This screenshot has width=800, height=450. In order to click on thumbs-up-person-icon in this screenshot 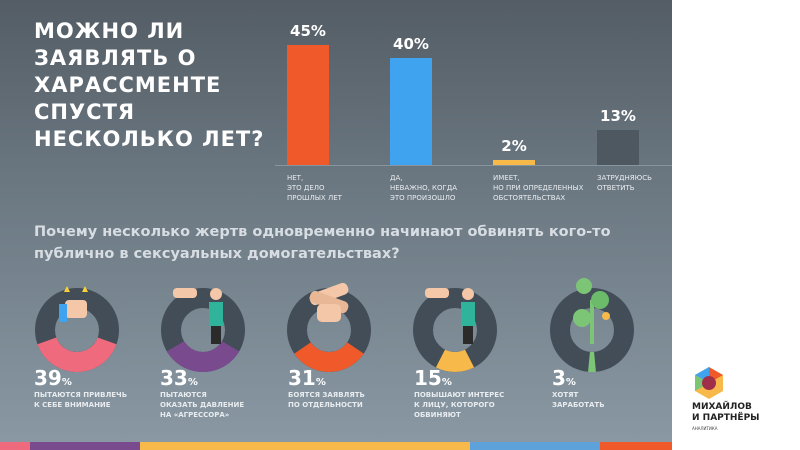, I will do `click(450, 316)`.